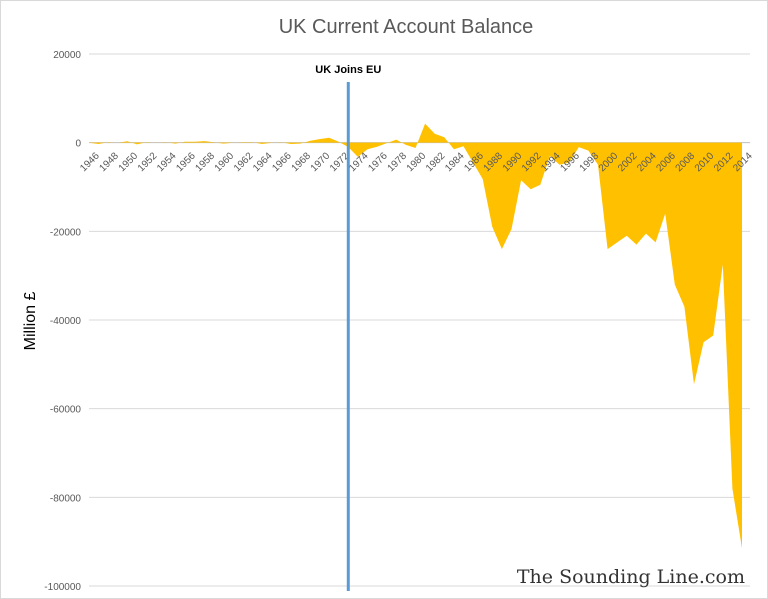  What do you see at coordinates (67, 55) in the screenshot?
I see `y-tick-label: 20000` at bounding box center [67, 55].